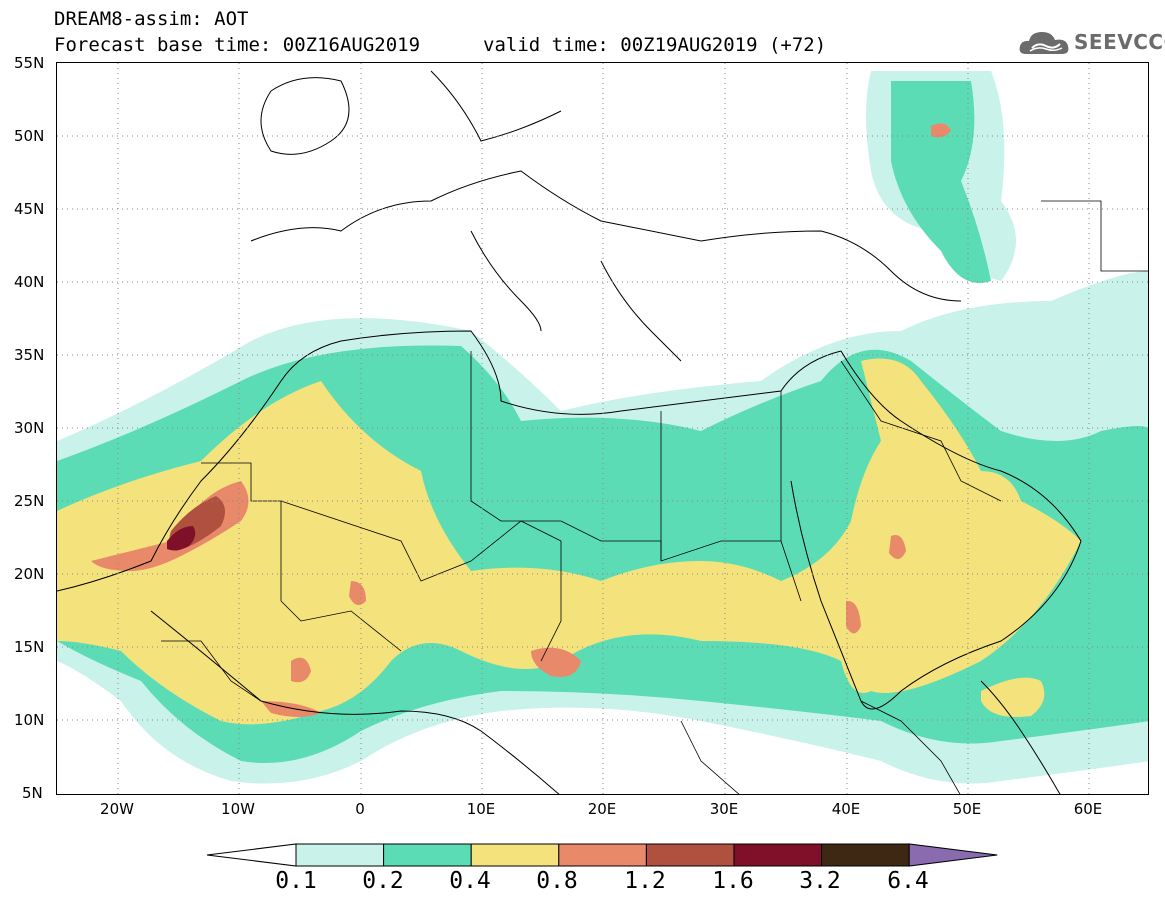 This screenshot has height=905, width=1165. What do you see at coordinates (29, 355) in the screenshot?
I see `lat-label: 35N` at bounding box center [29, 355].